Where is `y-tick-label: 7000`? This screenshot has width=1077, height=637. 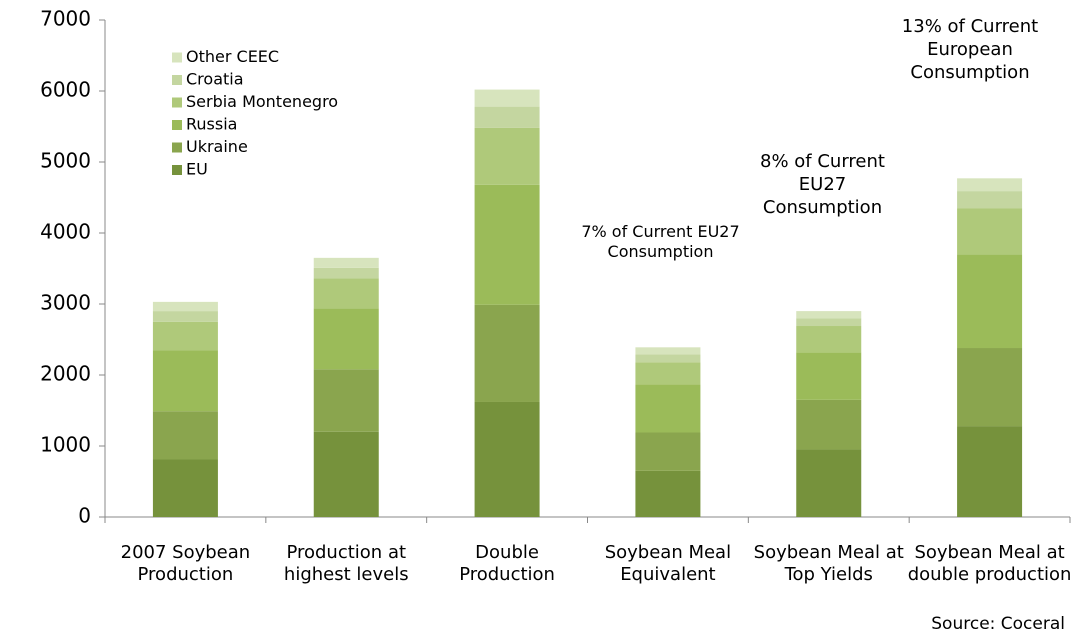
y-tick-label: 7000 is located at coordinates (65, 19).